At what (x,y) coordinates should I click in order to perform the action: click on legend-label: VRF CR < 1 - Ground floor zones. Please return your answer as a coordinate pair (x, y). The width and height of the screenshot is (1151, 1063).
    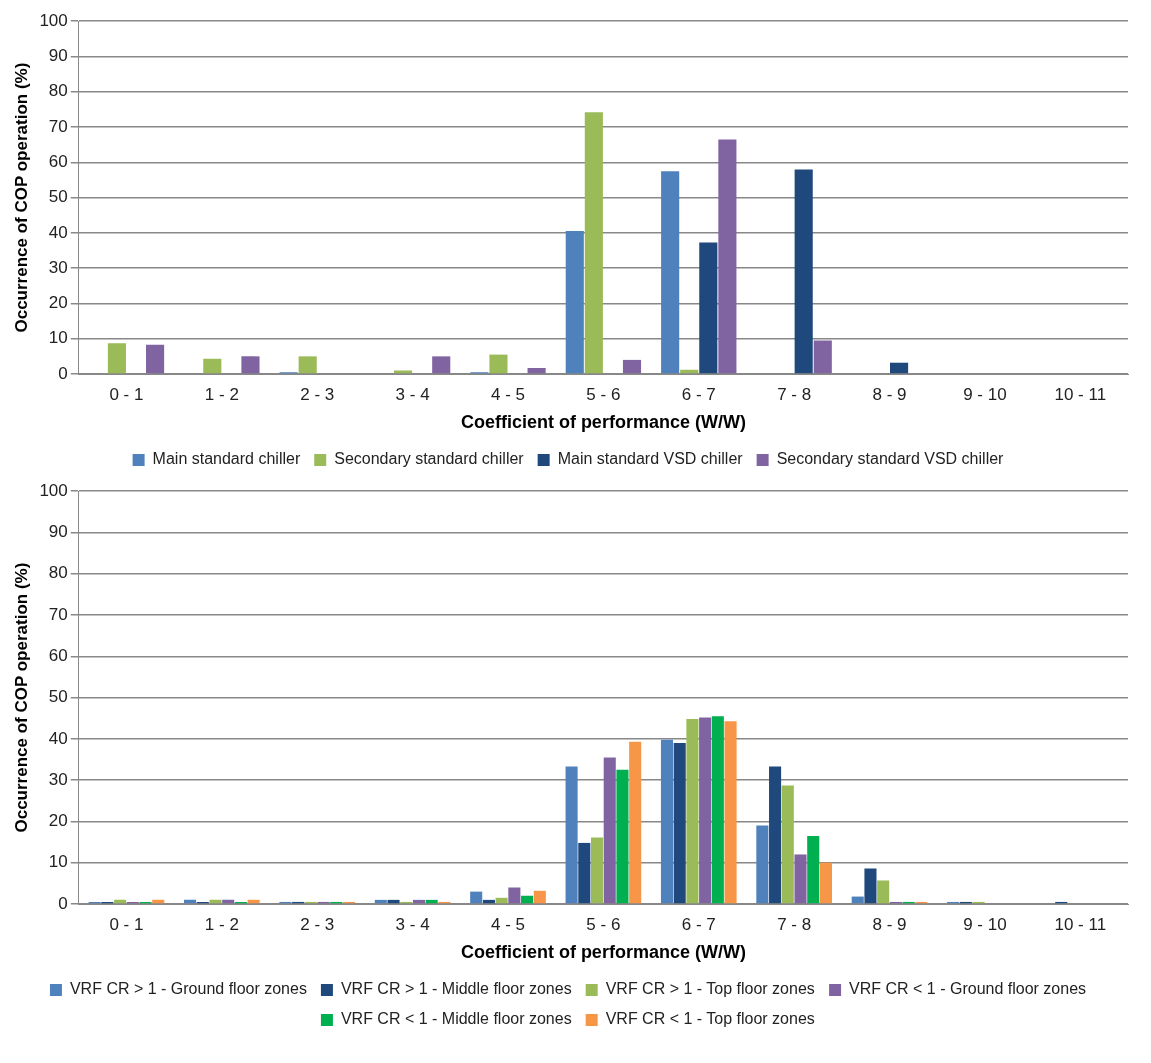
    Looking at the image, I should click on (968, 989).